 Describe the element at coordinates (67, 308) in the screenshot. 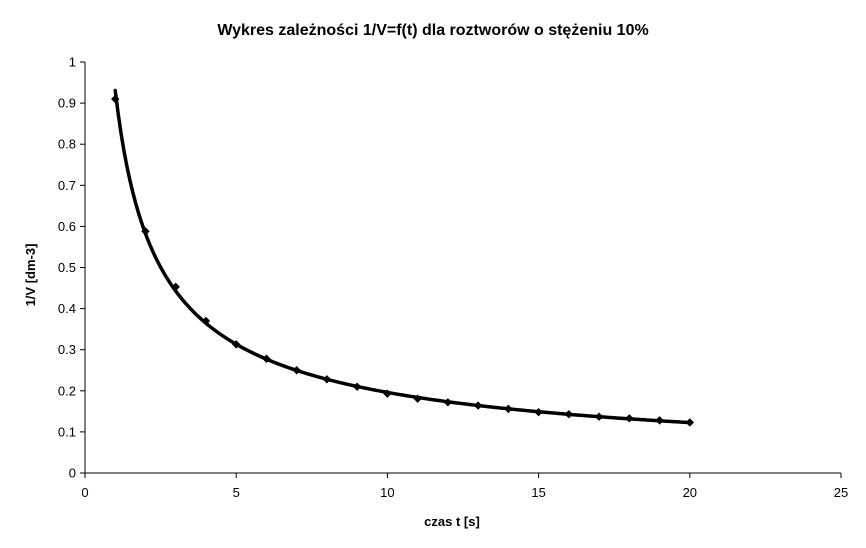

I see `y-tick-label: 0.4` at that location.